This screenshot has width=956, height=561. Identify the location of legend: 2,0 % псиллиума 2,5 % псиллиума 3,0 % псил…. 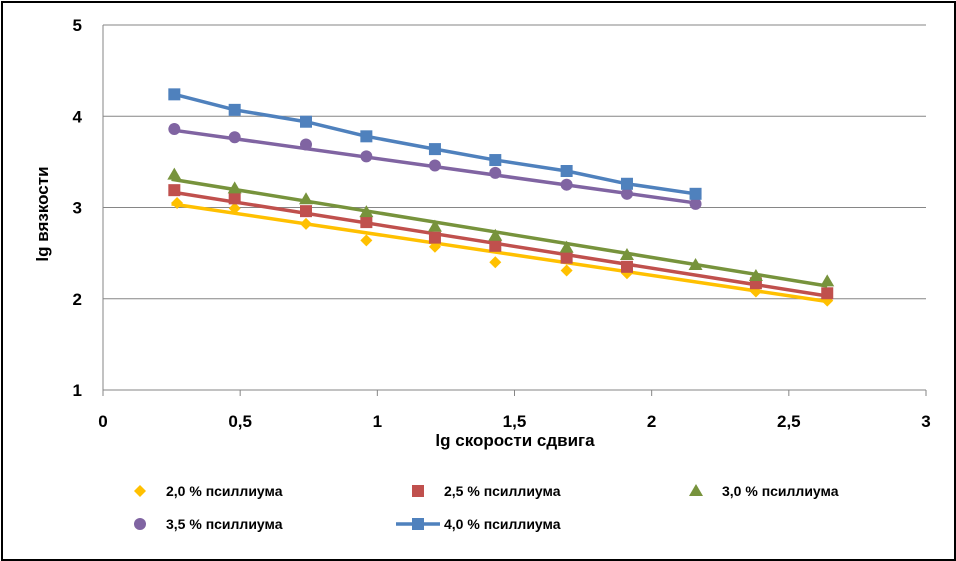
(486, 507).